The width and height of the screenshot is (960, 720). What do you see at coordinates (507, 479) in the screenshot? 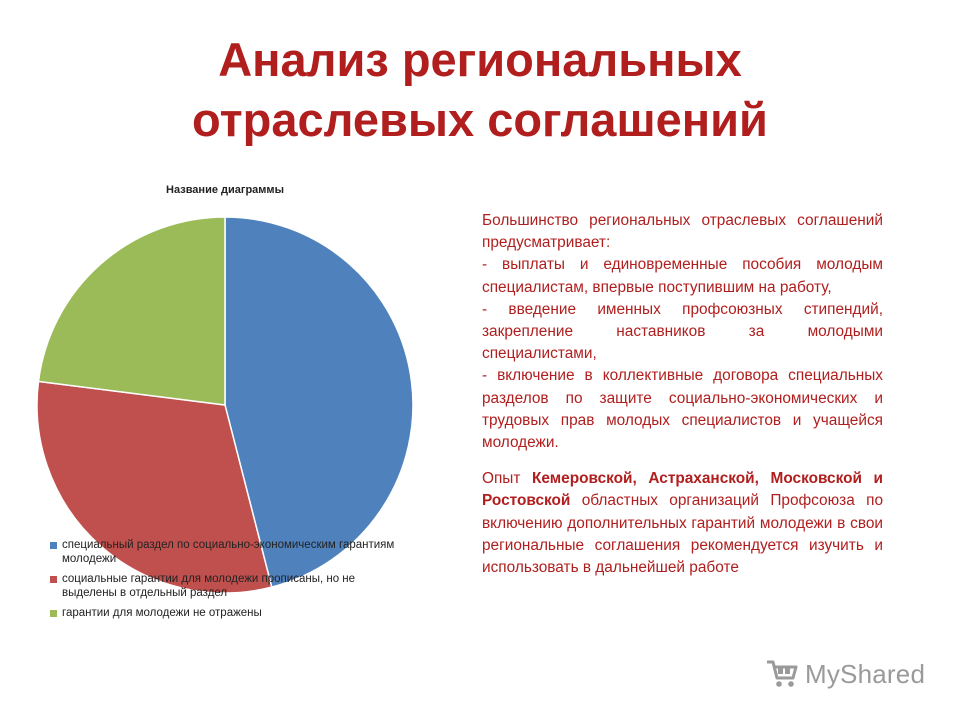
I see `experience-start: Опыт` at bounding box center [507, 479].